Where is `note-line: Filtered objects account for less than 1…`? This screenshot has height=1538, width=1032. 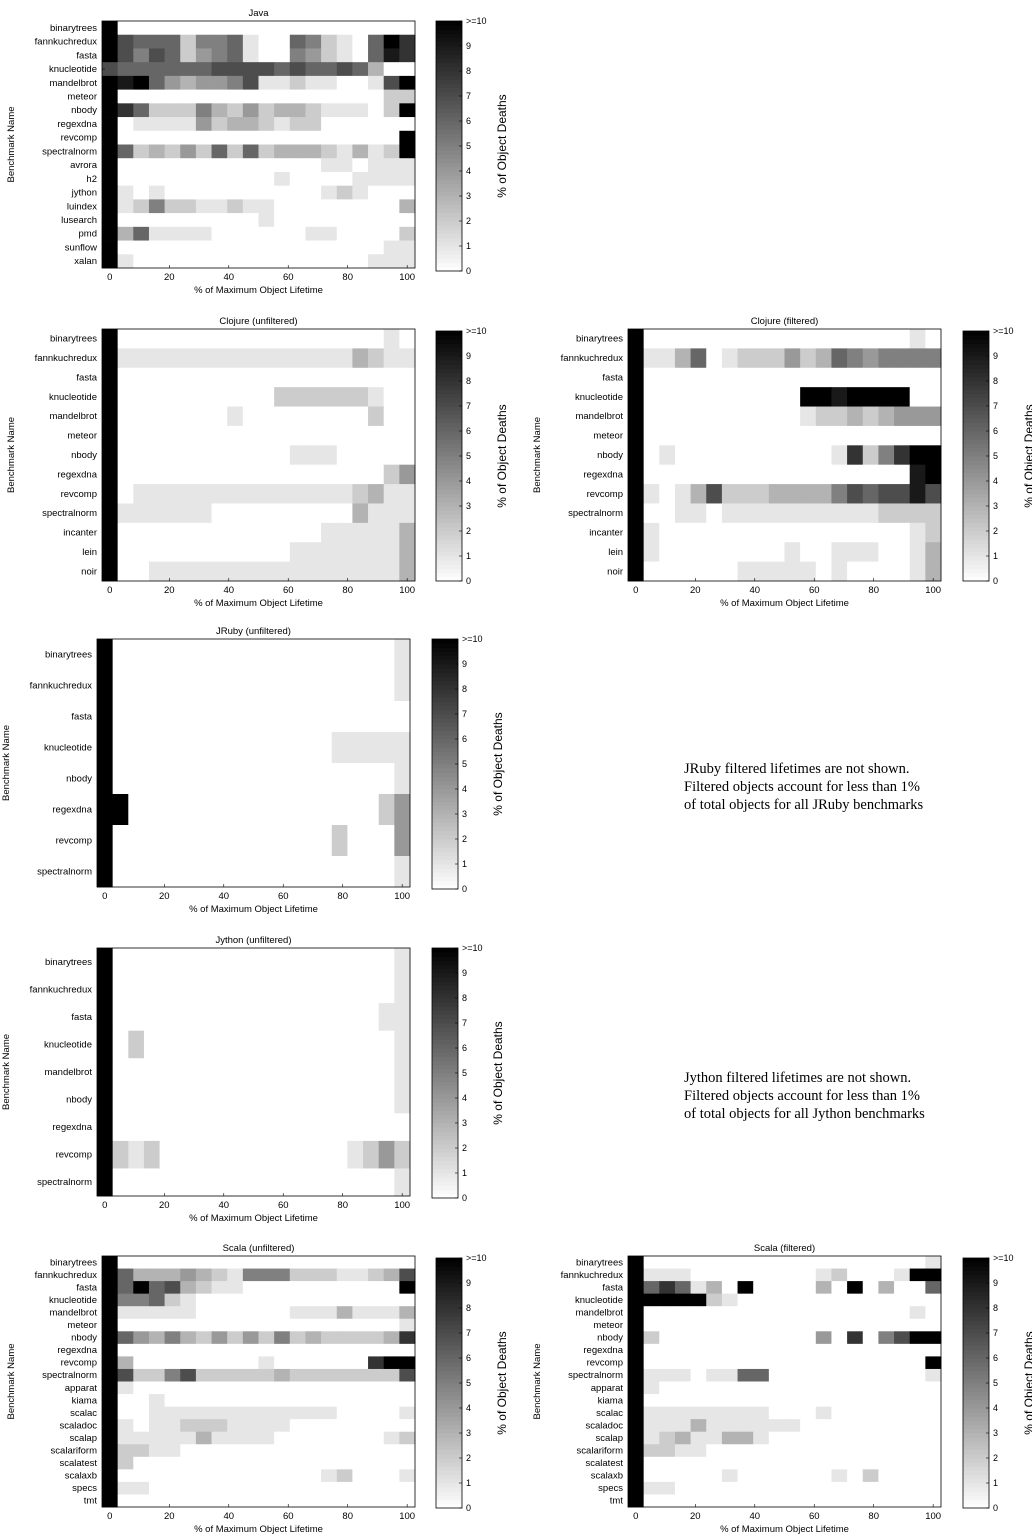
note-line: Filtered objects account for less than 1… is located at coordinates (802, 787).